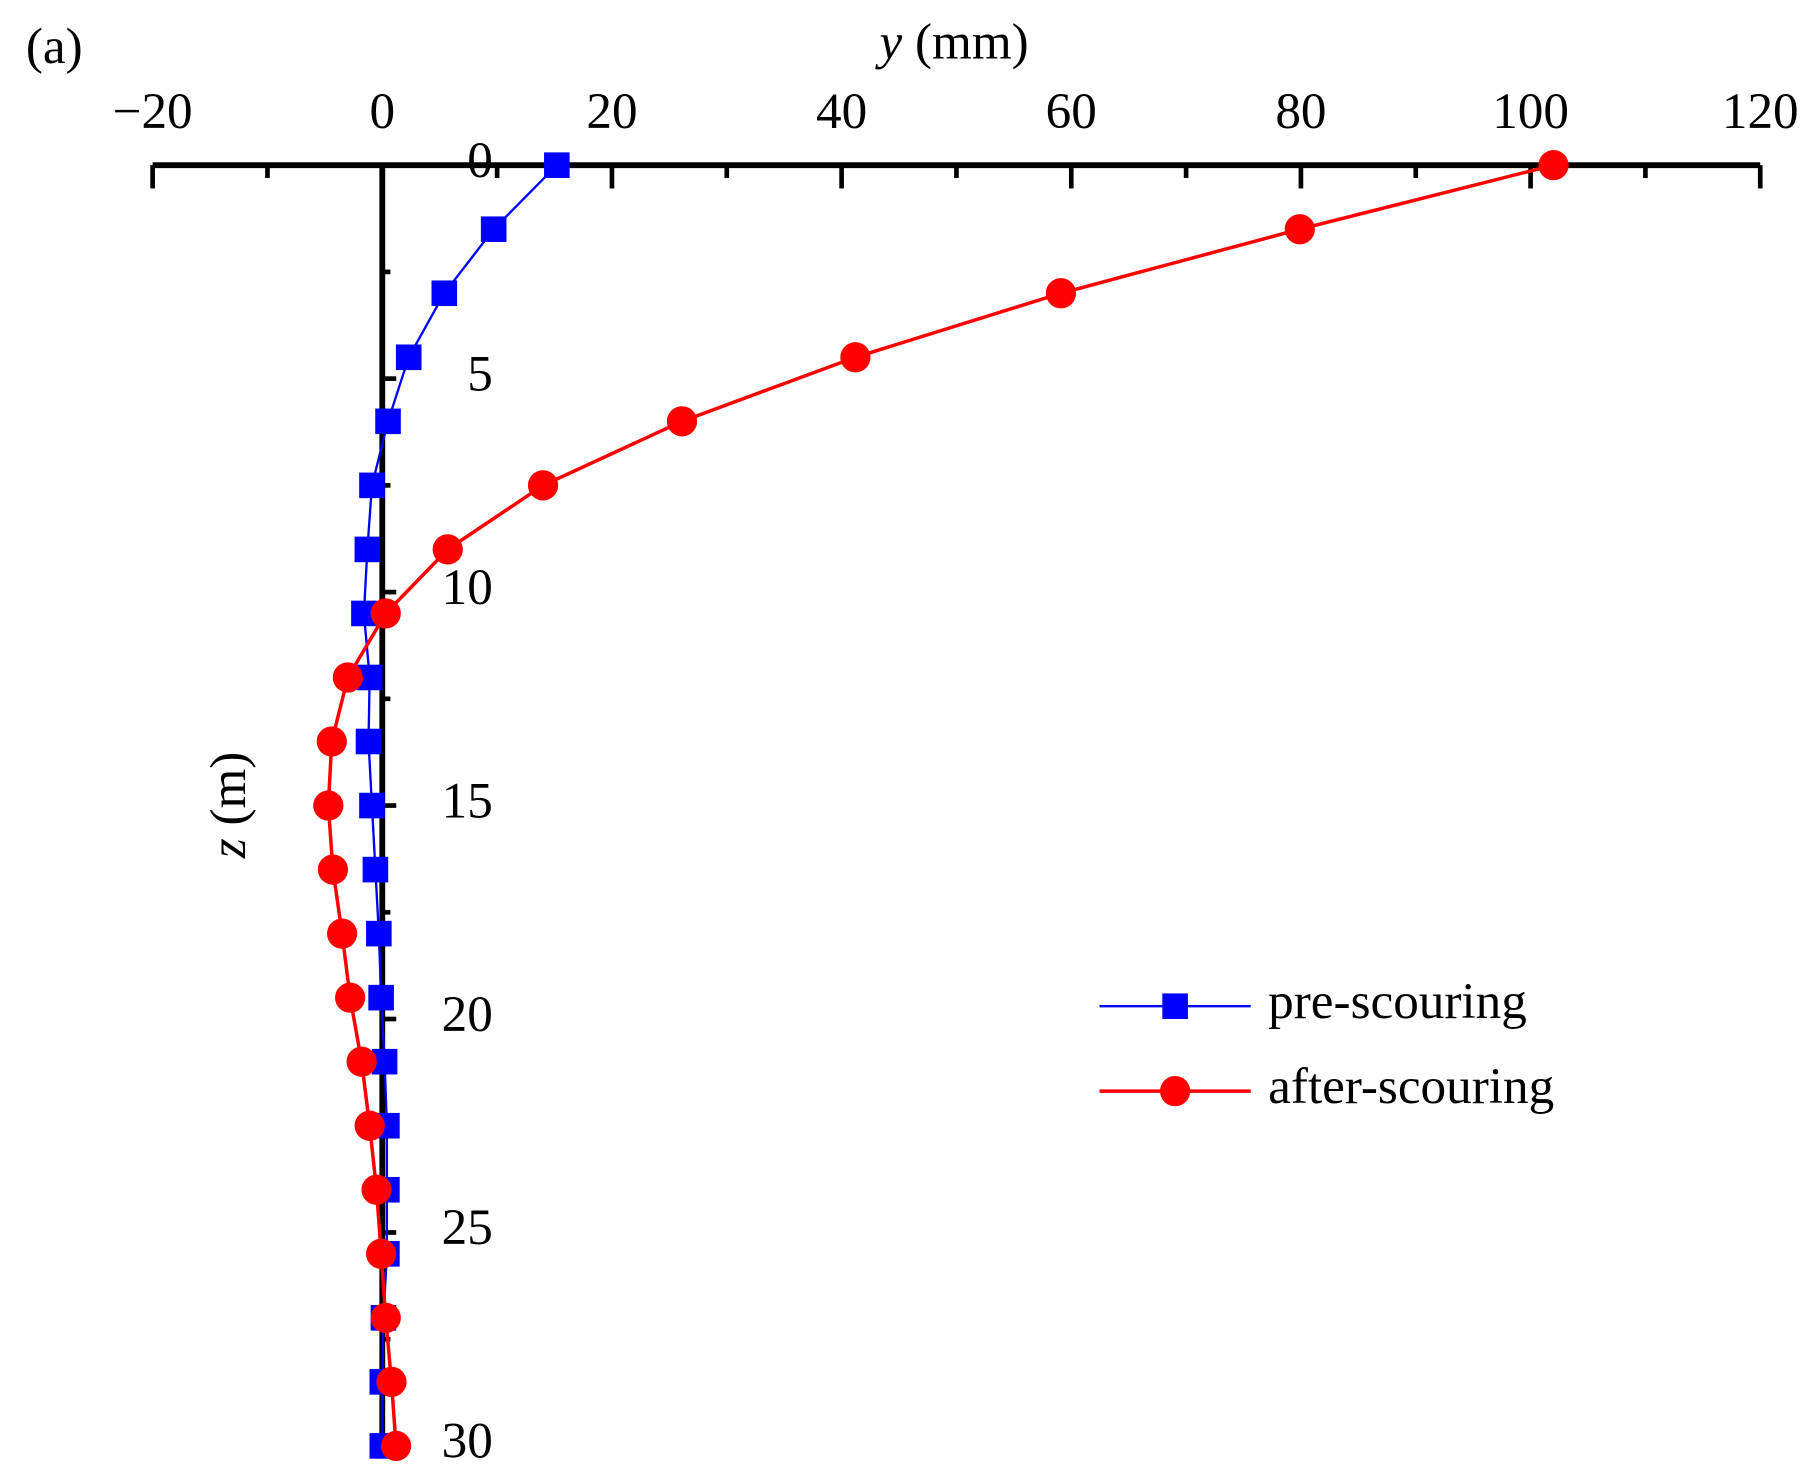  What do you see at coordinates (480, 373) in the screenshot?
I see `y-tick-label: 5` at bounding box center [480, 373].